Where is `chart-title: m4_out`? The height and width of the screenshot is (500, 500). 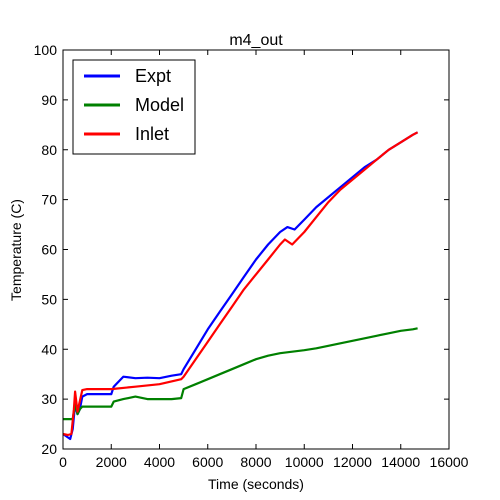
chart-title: m4_out is located at coordinates (256, 40).